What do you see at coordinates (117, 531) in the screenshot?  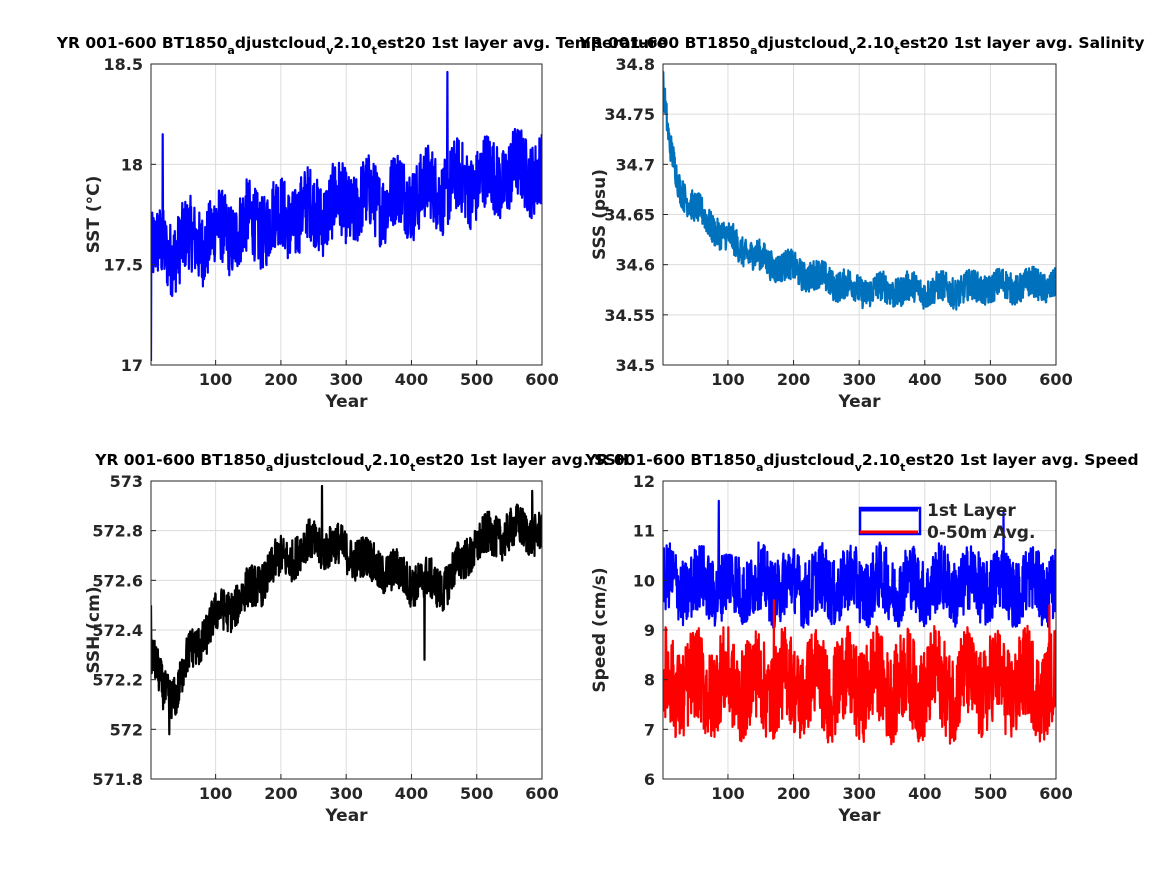 I see `y-tick-label: 572.8` at bounding box center [117, 531].